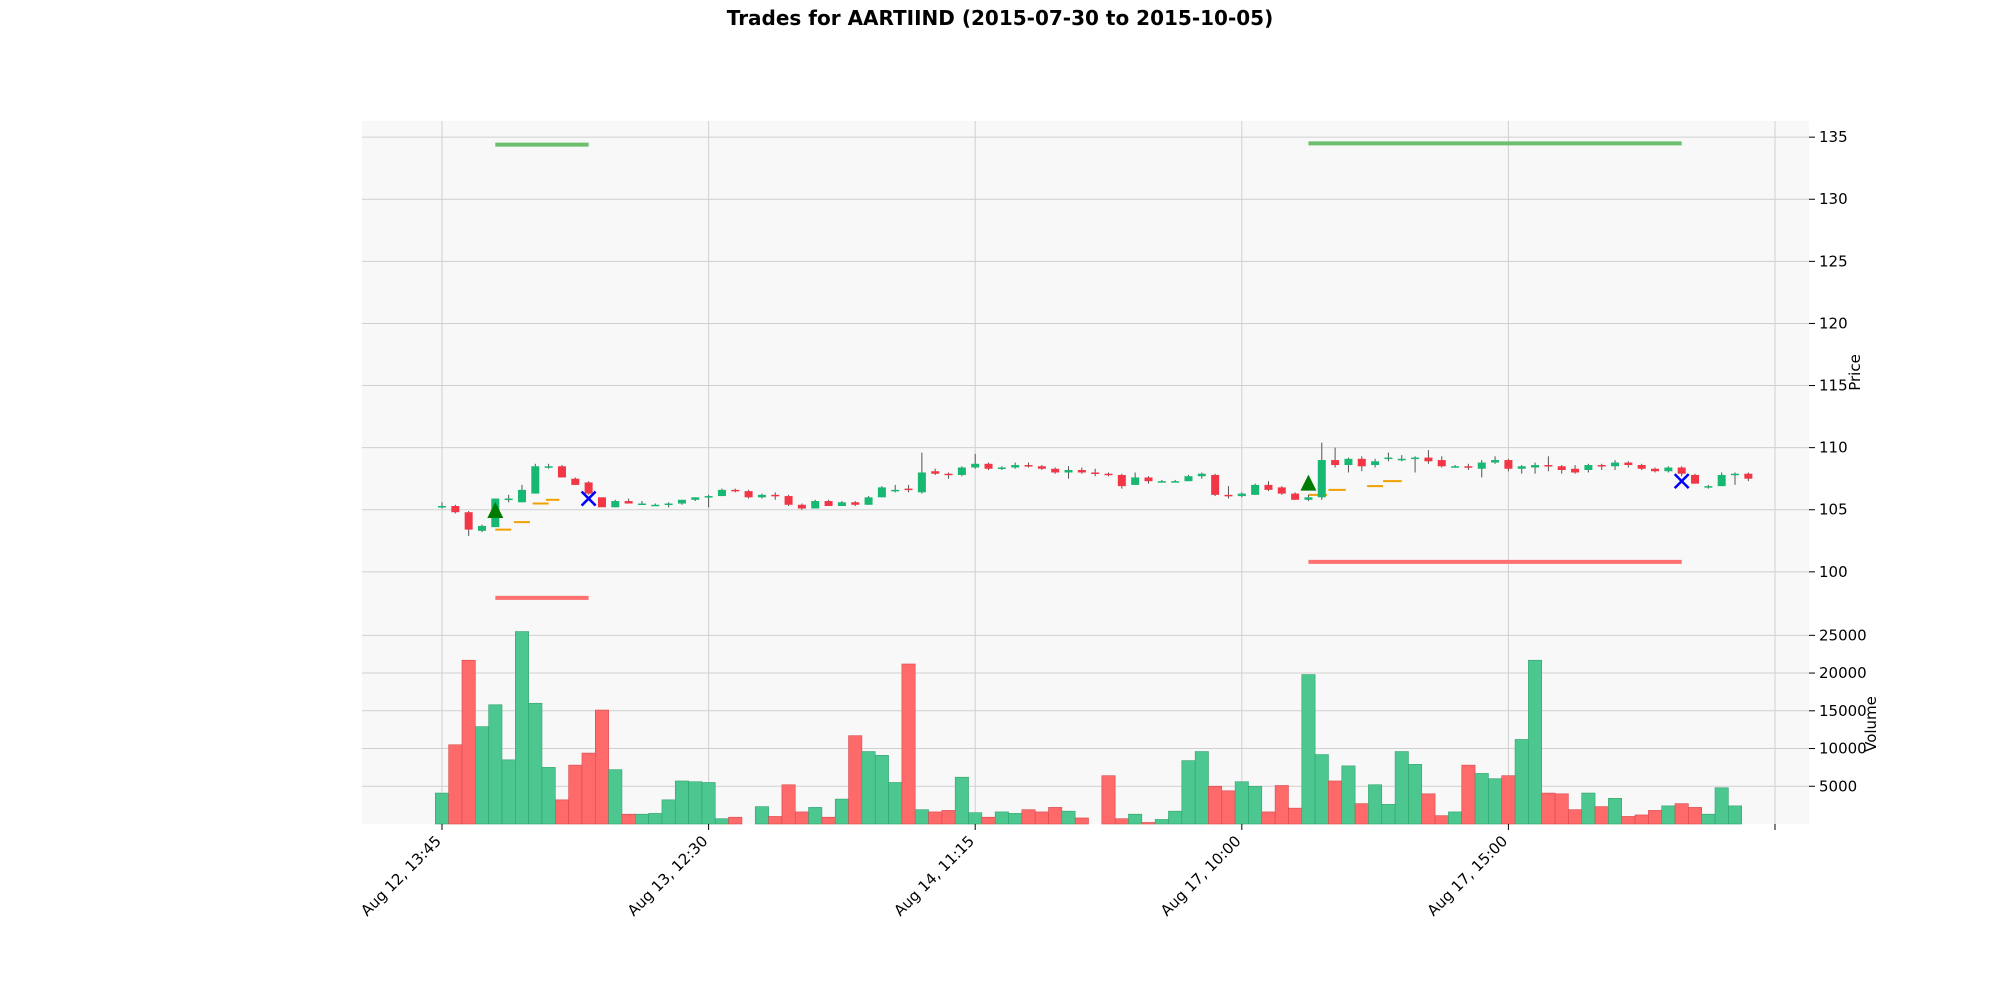 This screenshot has height=1000, width=2000. What do you see at coordinates (1833, 386) in the screenshot?
I see `price-tick-label: 115` at bounding box center [1833, 386].